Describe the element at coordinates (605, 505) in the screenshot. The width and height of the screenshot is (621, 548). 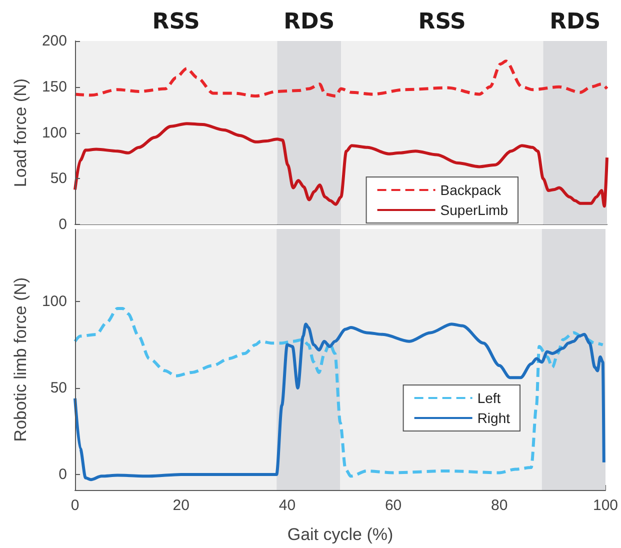
I see `x-tick-label: 100` at that location.